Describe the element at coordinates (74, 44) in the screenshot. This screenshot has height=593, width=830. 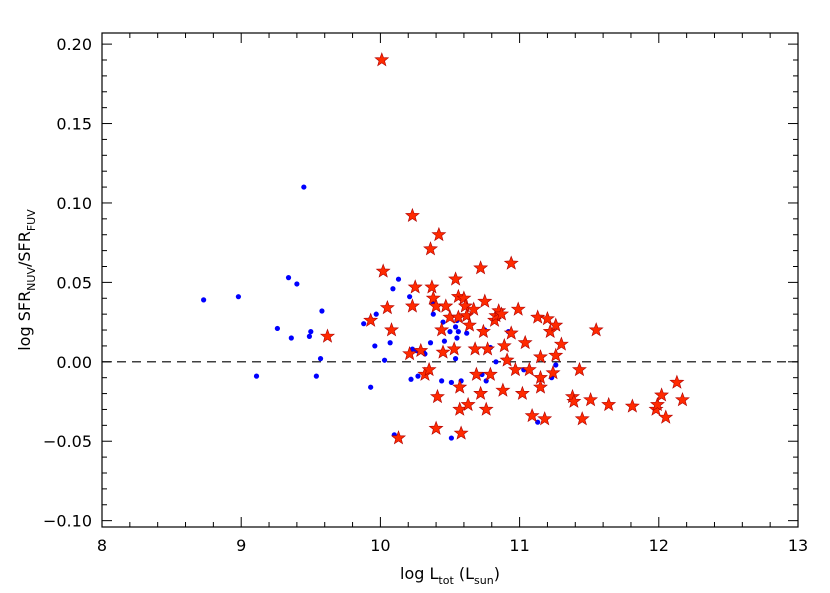
I see `y-tick-label: 0.20` at that location.